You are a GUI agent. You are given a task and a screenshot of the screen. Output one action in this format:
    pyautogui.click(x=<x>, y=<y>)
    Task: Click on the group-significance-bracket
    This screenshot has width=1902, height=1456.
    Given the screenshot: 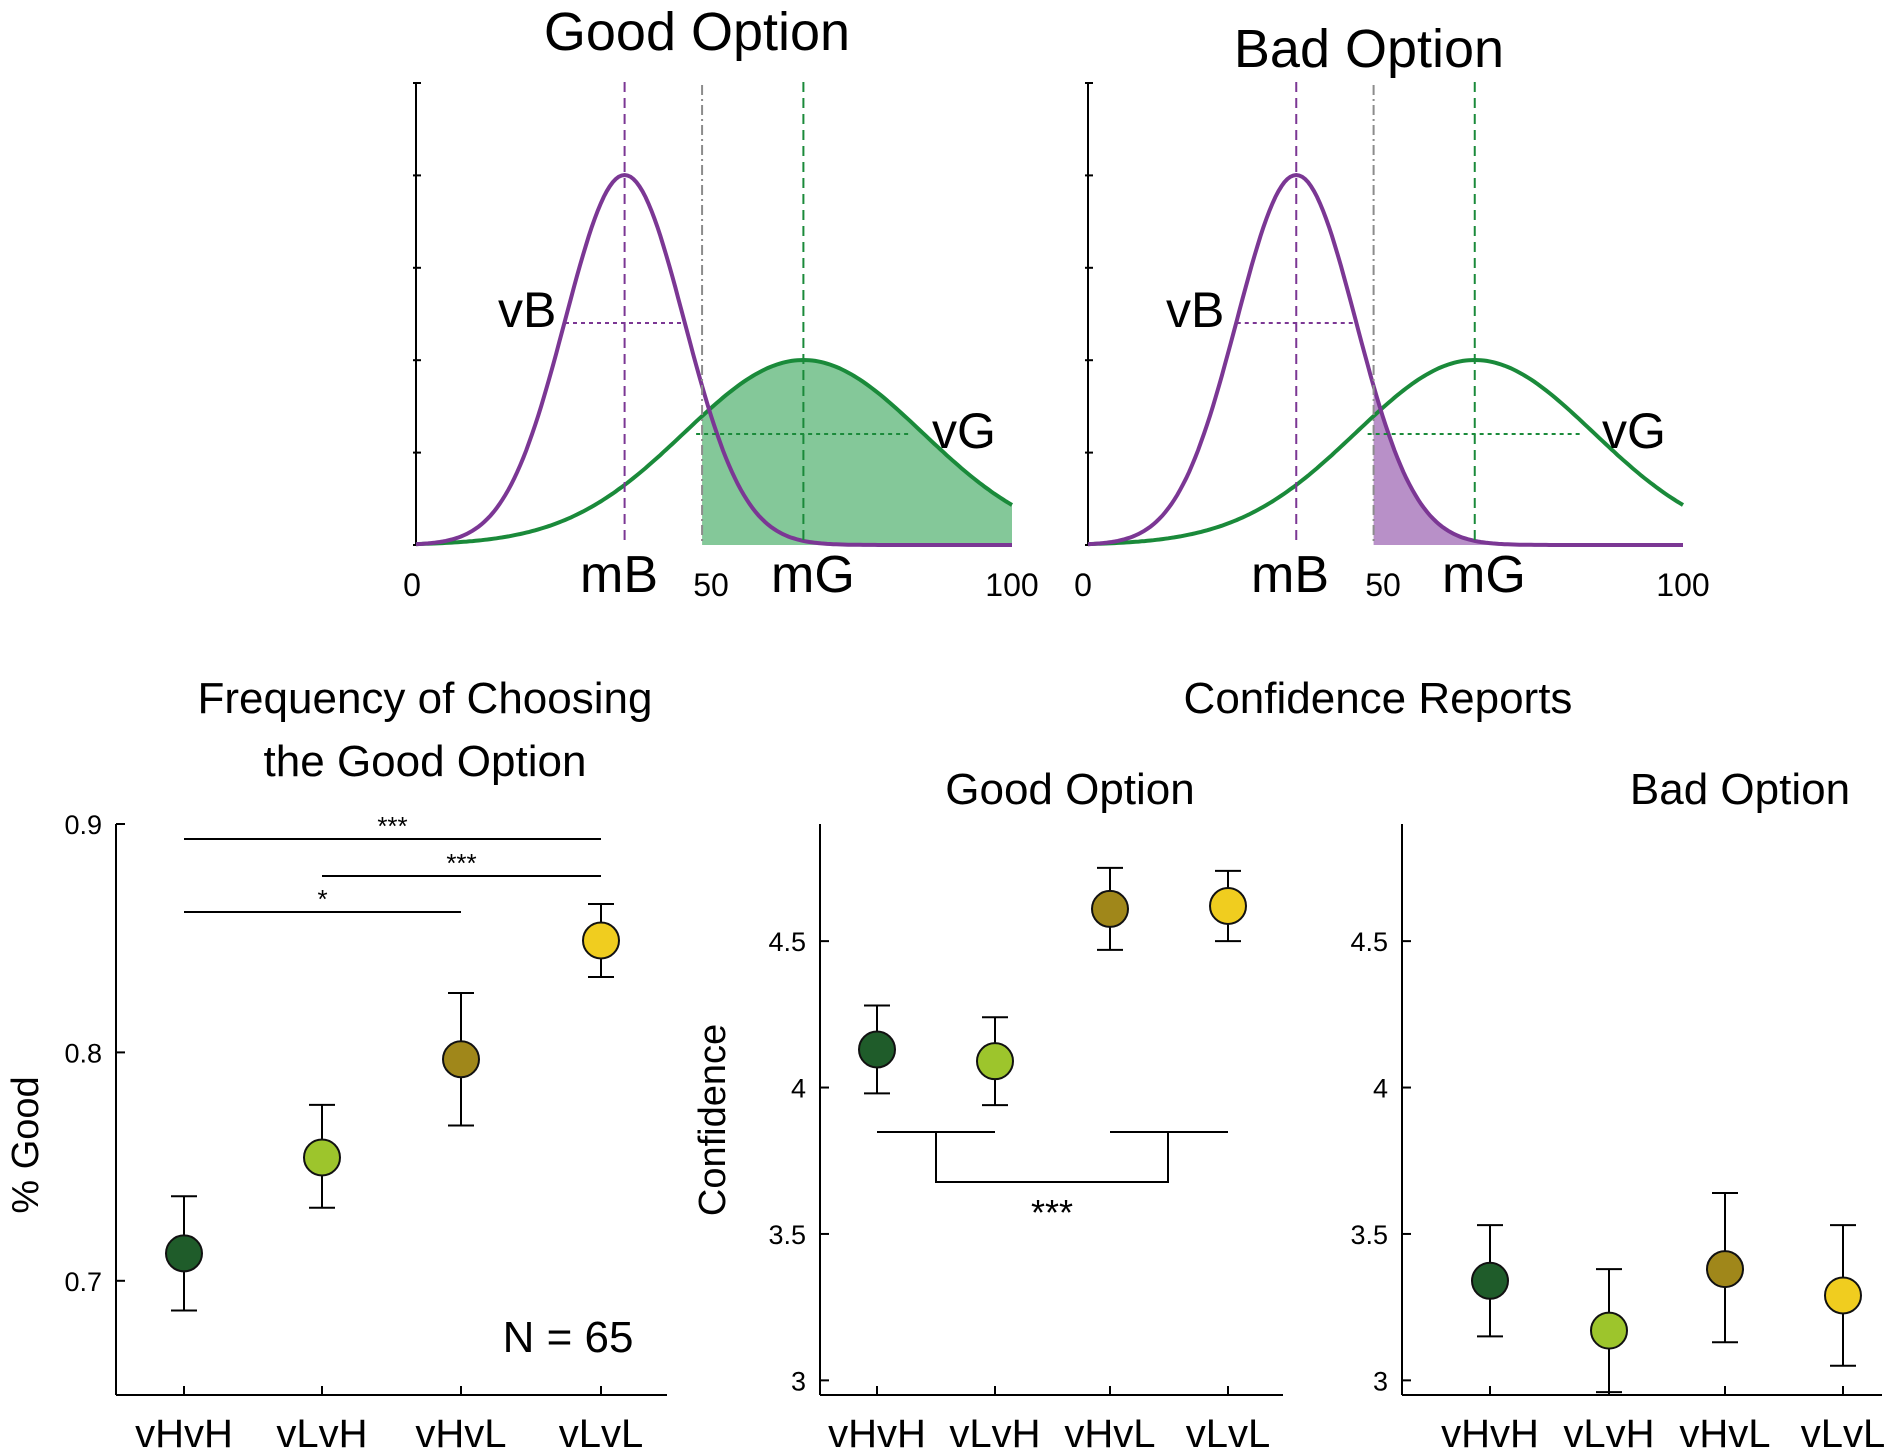 What is the action you would take?
    pyautogui.click(x=1052, y=1157)
    